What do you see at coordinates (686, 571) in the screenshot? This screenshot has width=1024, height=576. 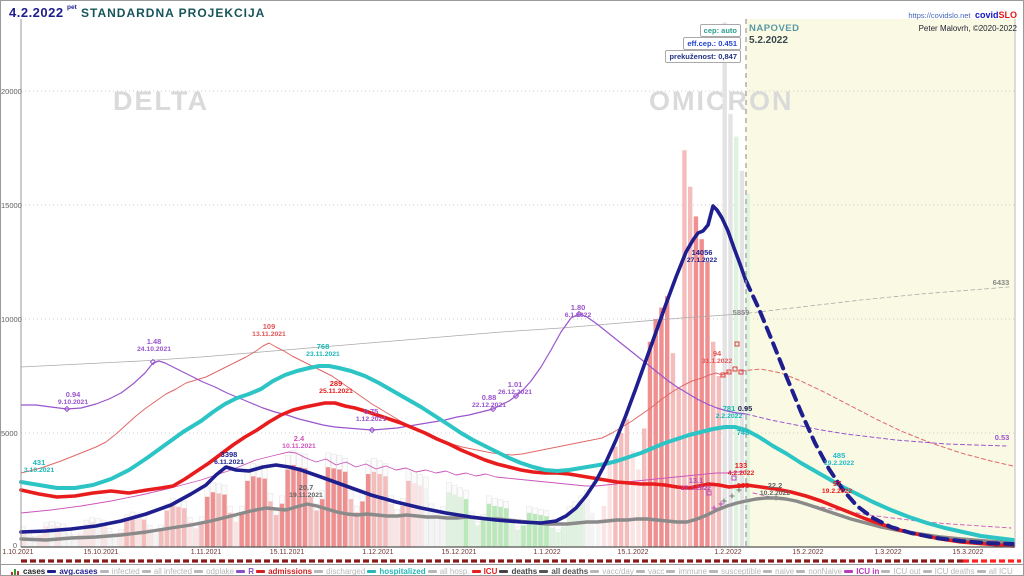 I see `legend-item-immune: immune` at bounding box center [686, 571].